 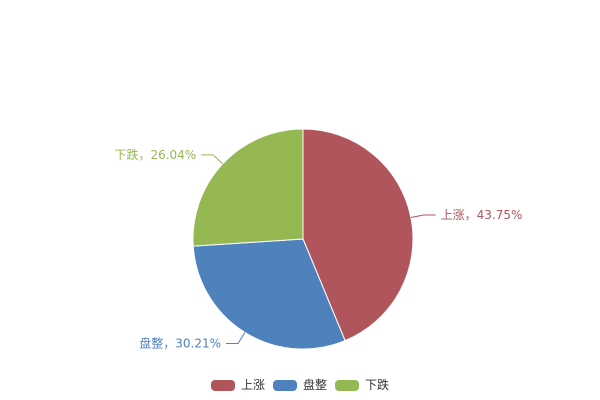 I want to click on slice-label-up: 上涨，43.75%, so click(x=482, y=214).